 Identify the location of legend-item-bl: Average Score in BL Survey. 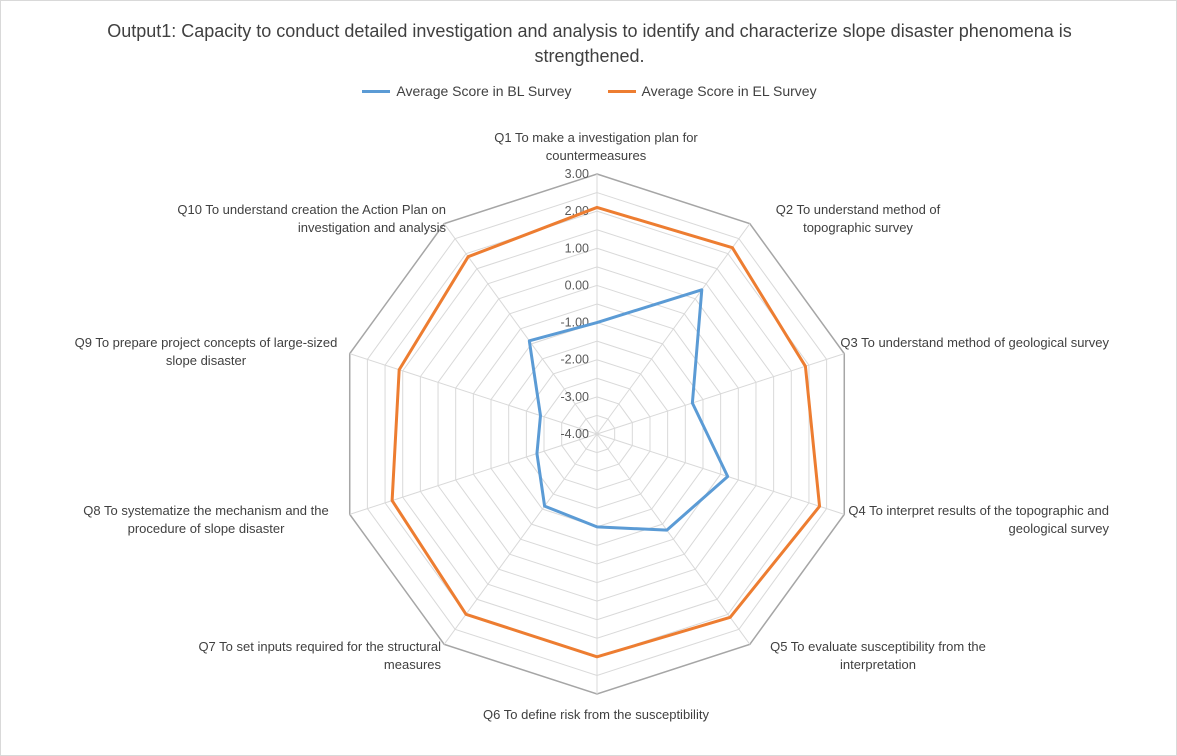
(467, 91).